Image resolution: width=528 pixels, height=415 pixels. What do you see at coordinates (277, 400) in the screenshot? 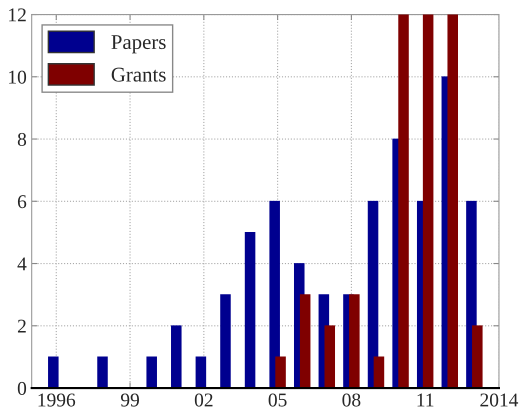
I see `x-tick-label: 05` at bounding box center [277, 400].